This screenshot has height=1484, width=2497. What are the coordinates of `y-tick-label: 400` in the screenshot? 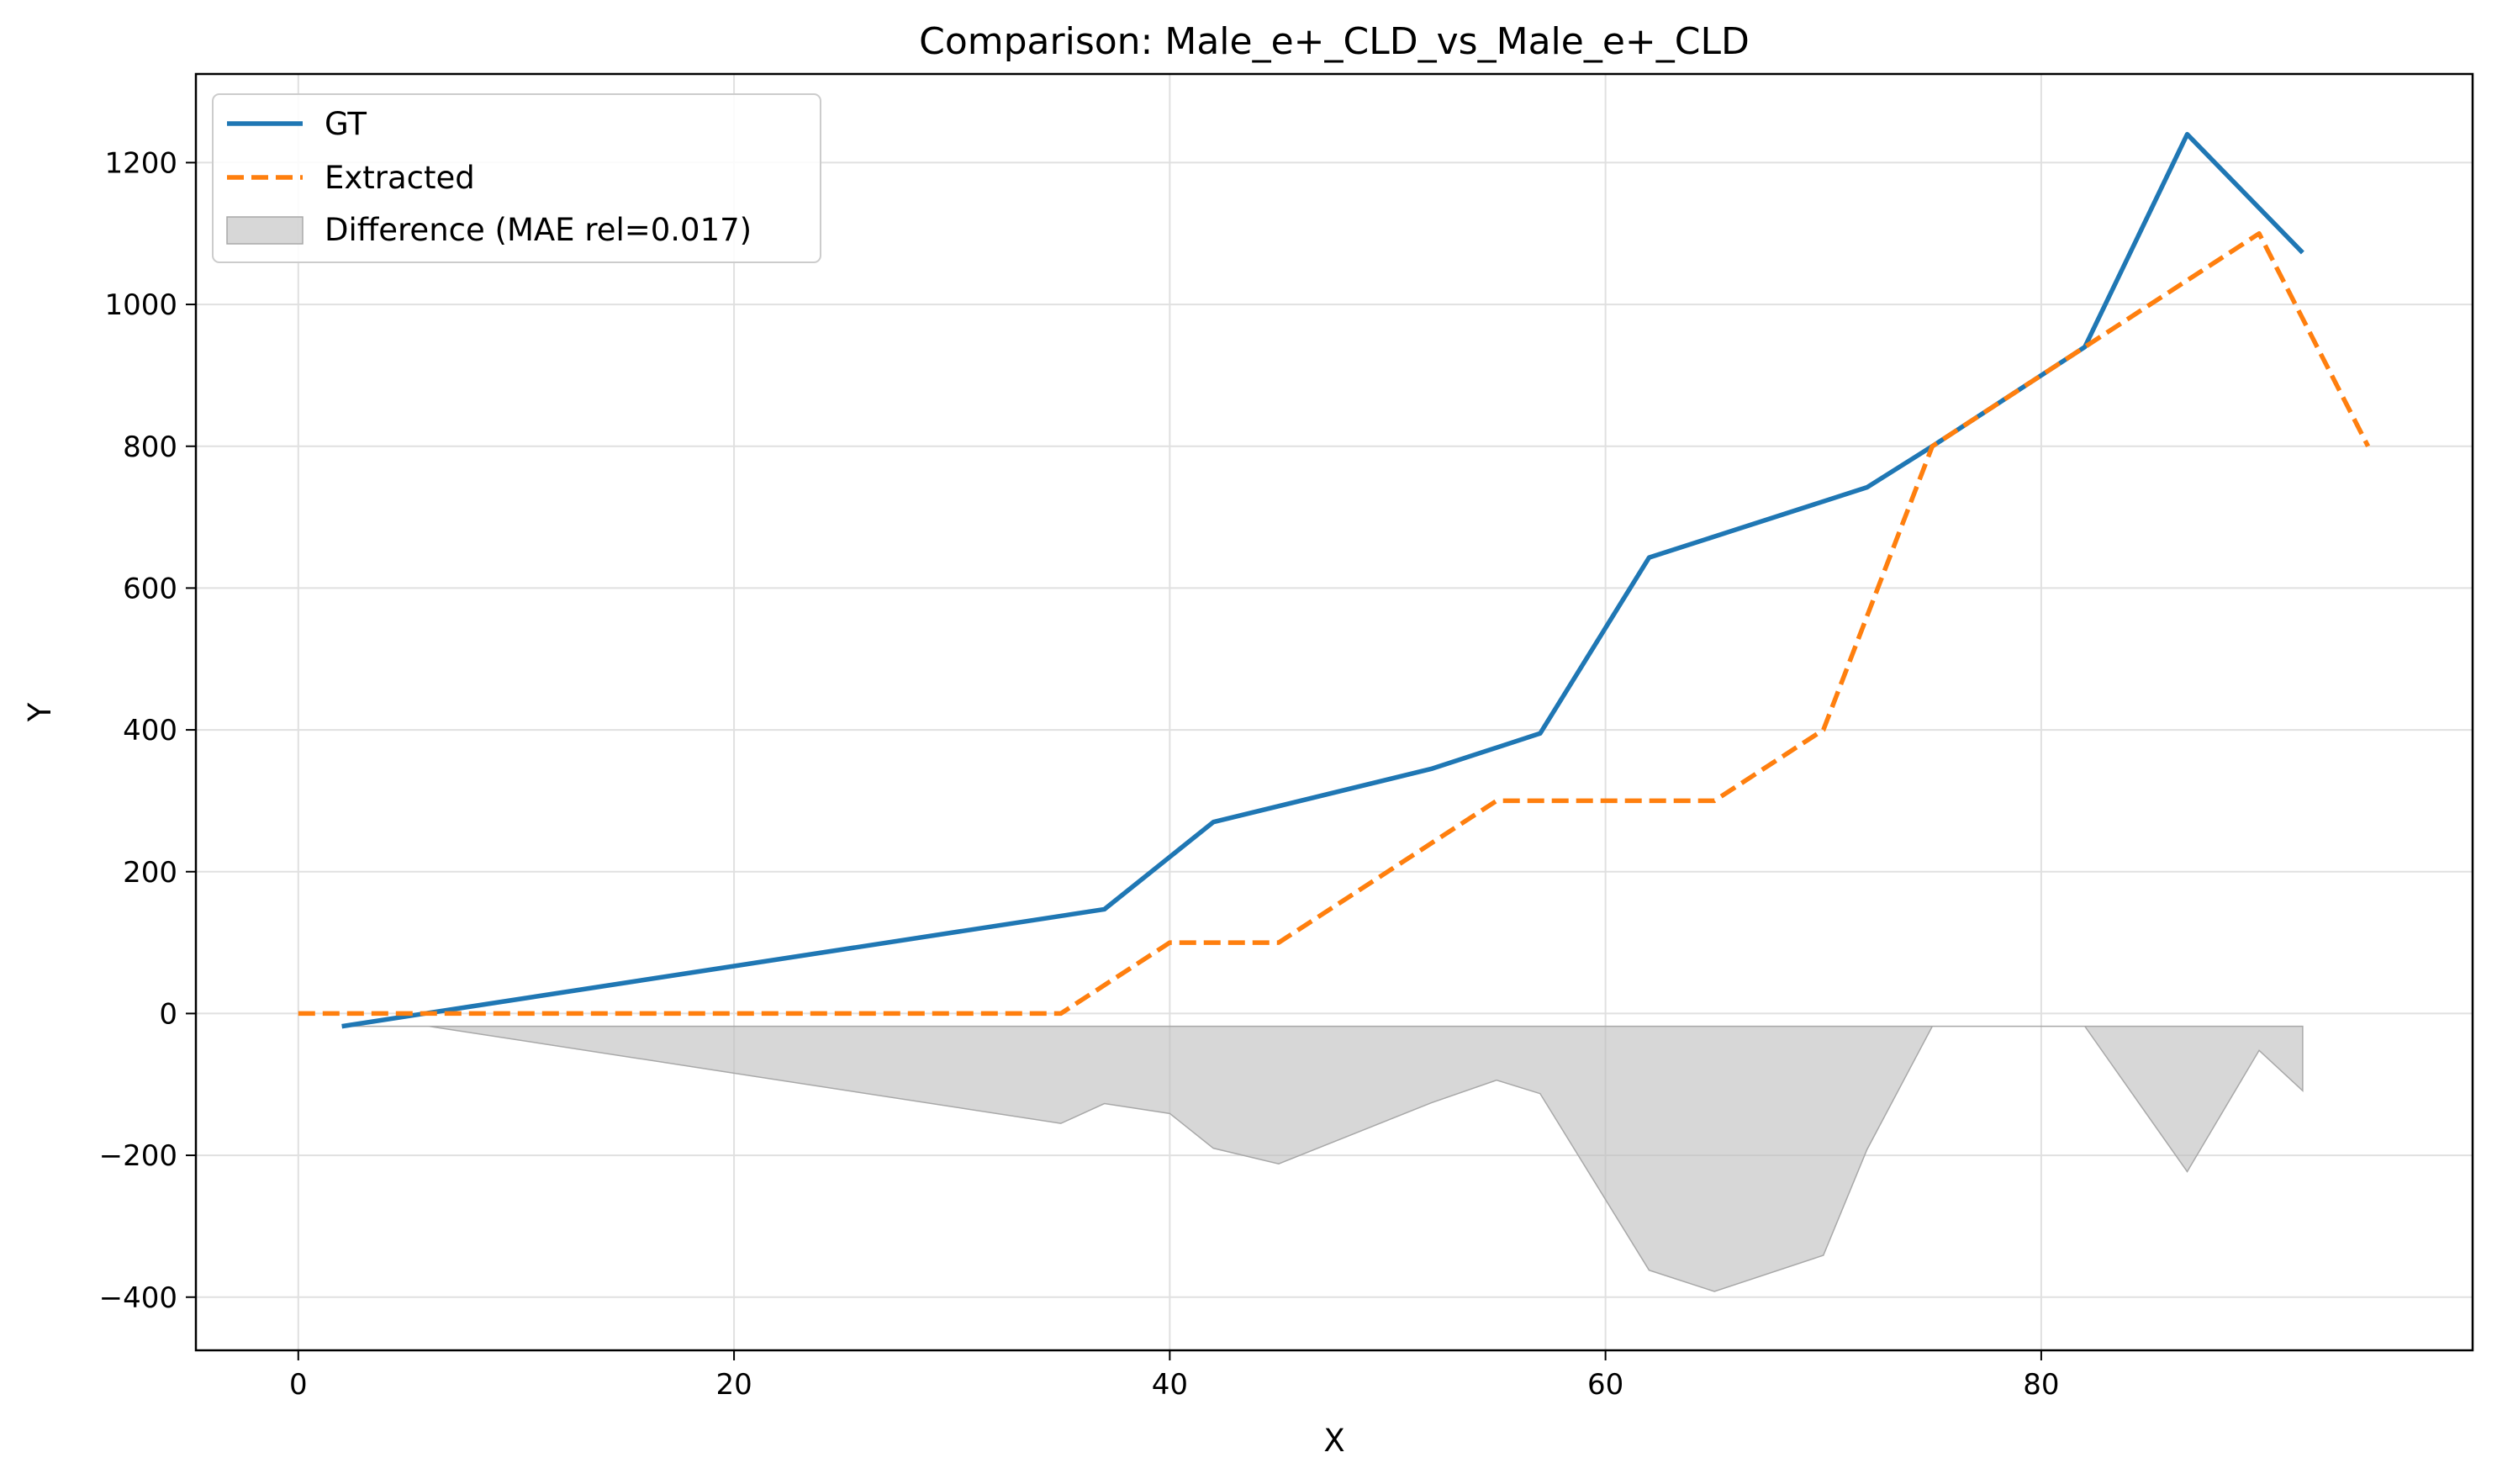 It's located at (150, 730).